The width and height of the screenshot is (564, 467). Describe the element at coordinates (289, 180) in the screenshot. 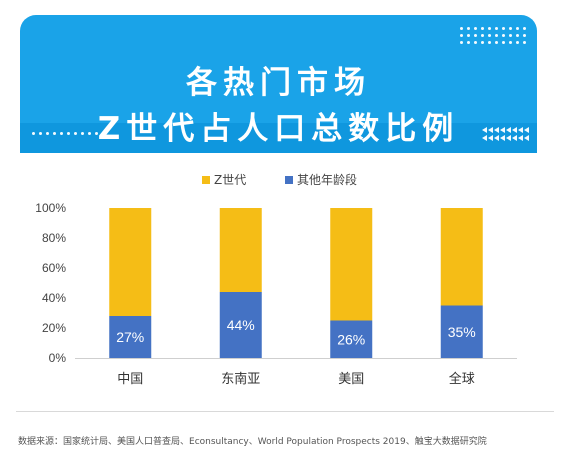

I see `legend-swatch-other` at that location.